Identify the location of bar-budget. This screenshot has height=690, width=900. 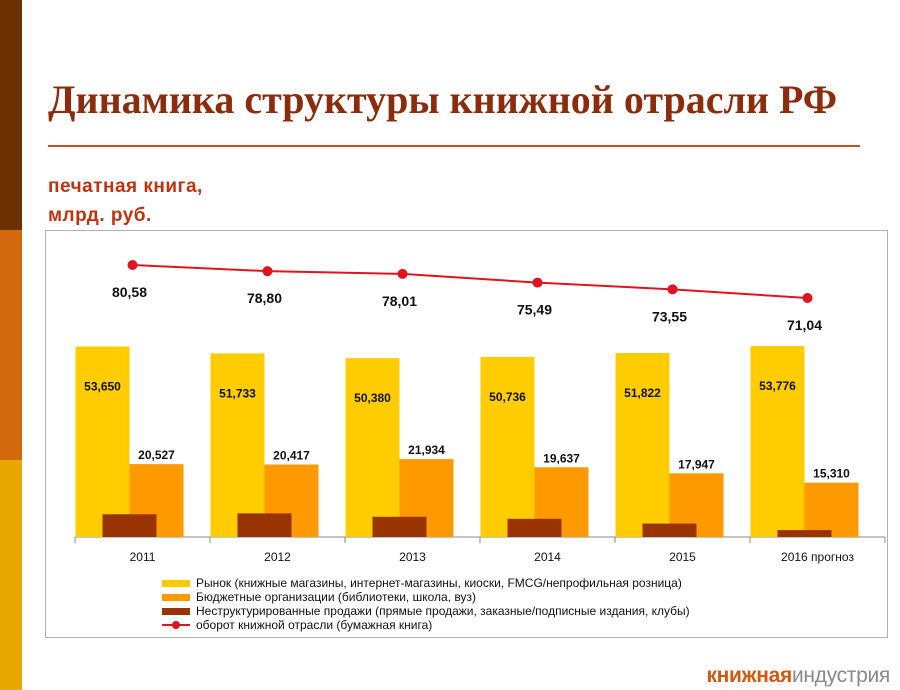
(831, 509).